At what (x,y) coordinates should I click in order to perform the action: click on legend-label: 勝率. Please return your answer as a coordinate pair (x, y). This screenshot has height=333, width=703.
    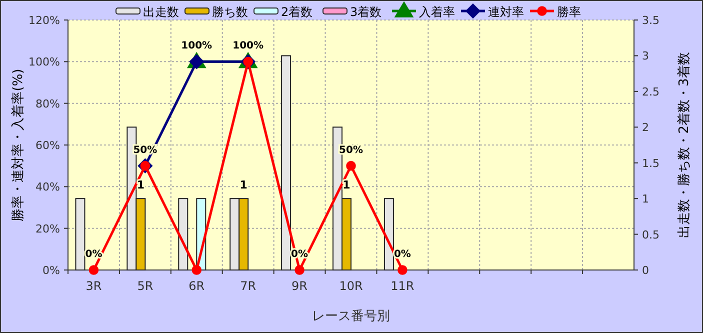
    Looking at the image, I should click on (569, 12).